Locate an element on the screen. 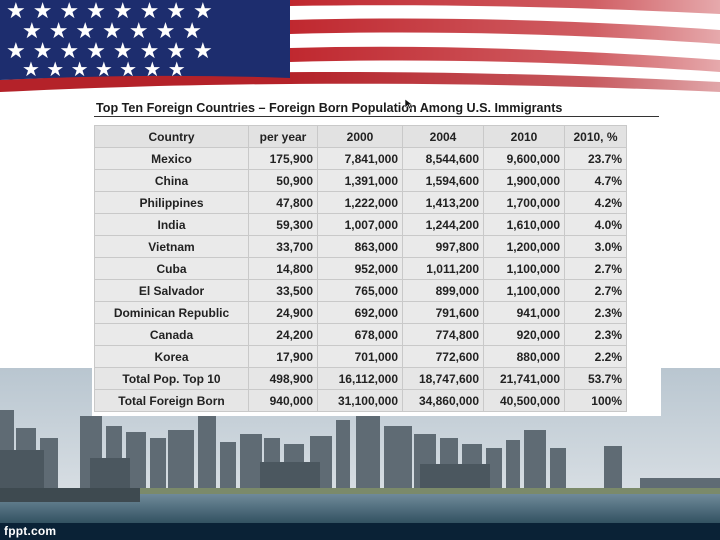 This screenshot has width=720, height=540. cell-country: Philippines is located at coordinates (171, 202).